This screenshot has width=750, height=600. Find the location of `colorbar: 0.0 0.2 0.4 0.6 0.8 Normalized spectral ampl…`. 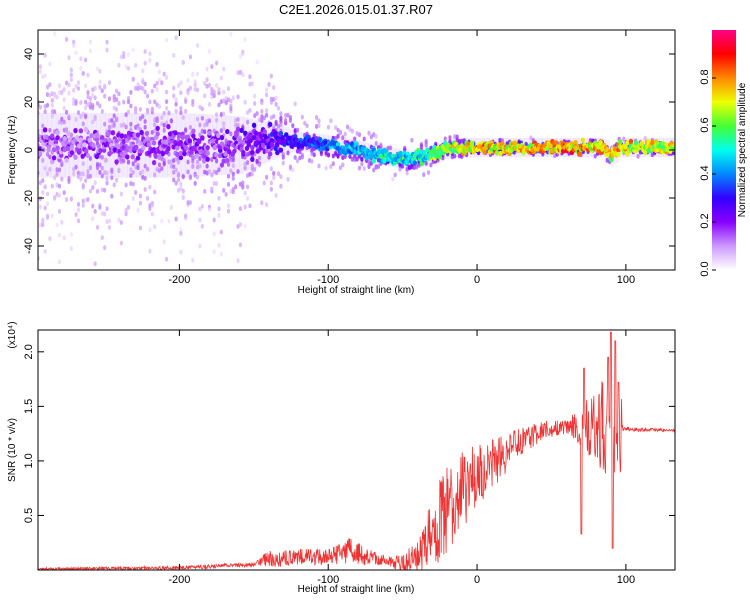

colorbar: 0.0 0.2 0.4 0.6 0.8 Normalized spectral ampl… is located at coordinates (723, 153).